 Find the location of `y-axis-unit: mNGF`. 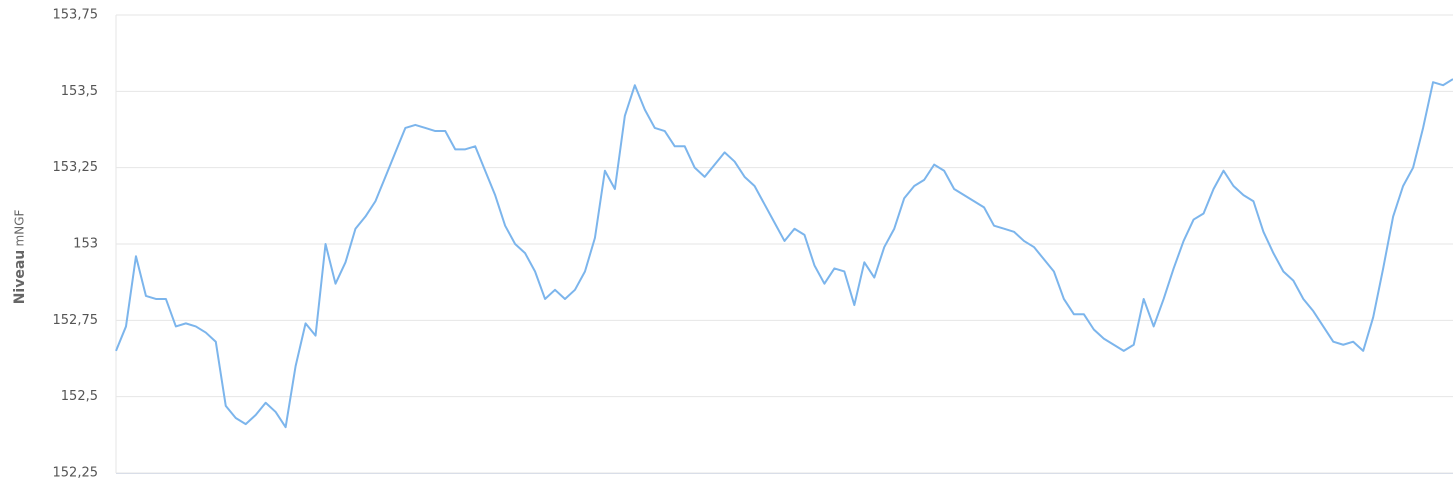

y-axis-unit: mNGF is located at coordinates (20, 227).